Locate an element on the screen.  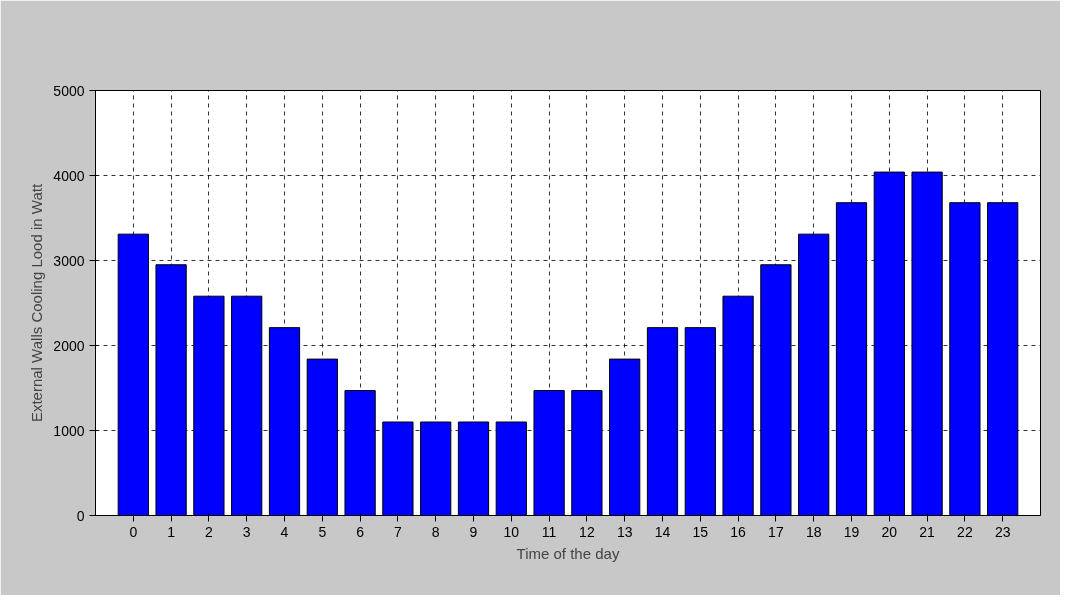
x-tick-label: 20 is located at coordinates (889, 531).